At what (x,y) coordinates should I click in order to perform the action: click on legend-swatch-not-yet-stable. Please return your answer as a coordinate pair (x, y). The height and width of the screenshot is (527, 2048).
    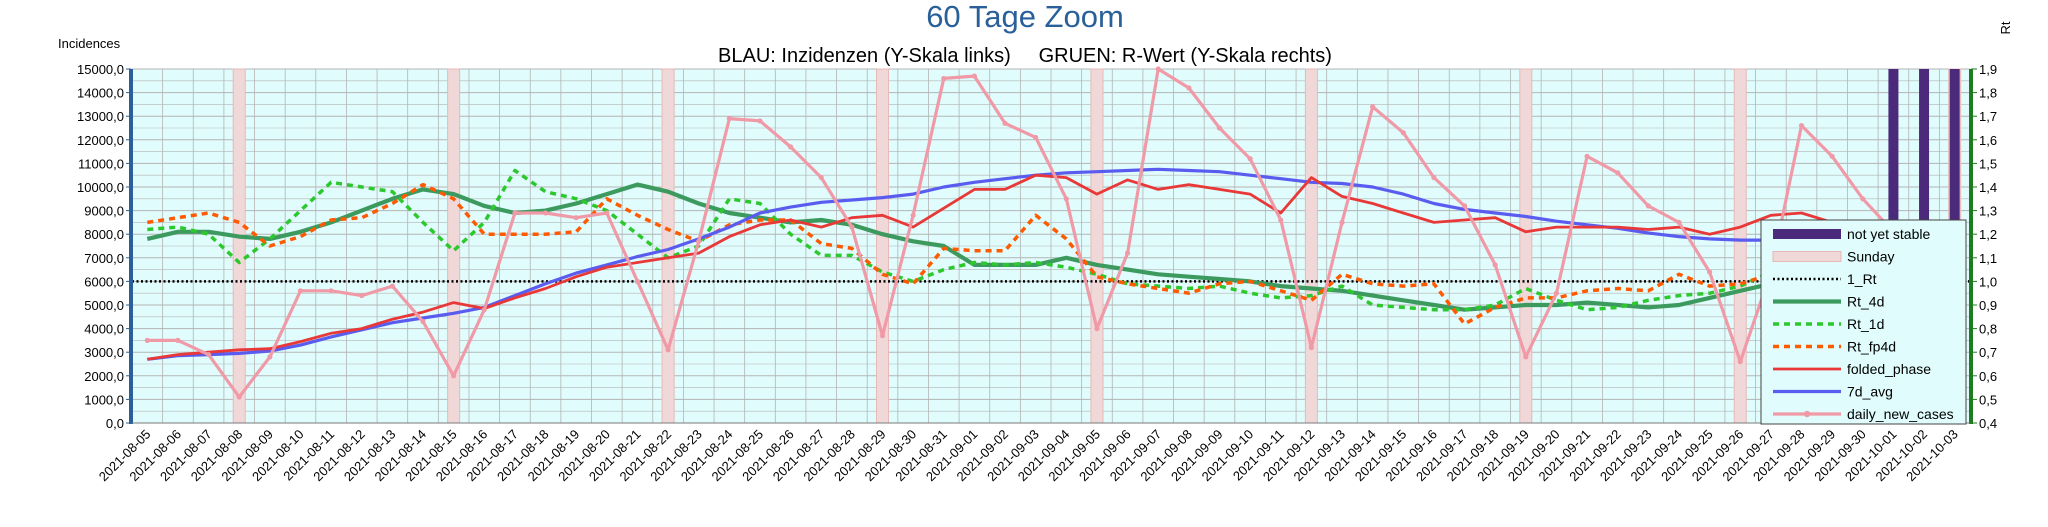
    Looking at the image, I should click on (1807, 234).